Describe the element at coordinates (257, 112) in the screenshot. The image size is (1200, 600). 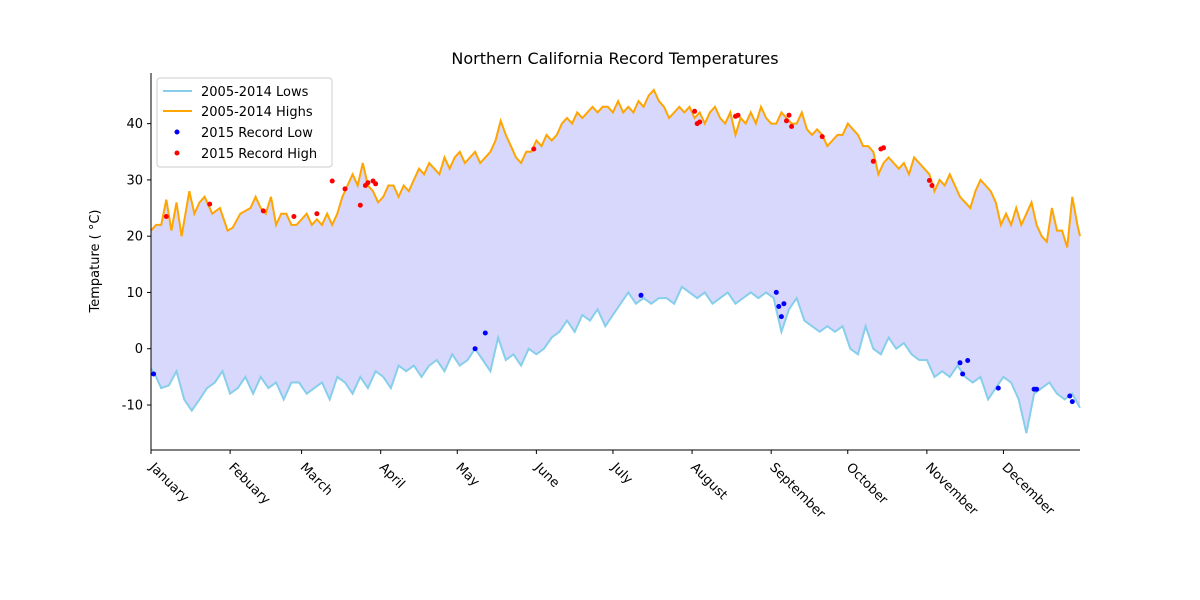
I see `legend-label-highs: 2005-2014 Highs` at that location.